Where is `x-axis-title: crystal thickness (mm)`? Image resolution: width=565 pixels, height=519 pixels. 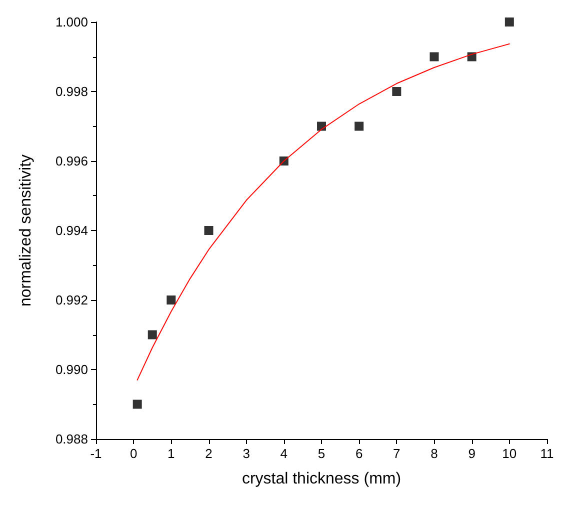 x-axis-title: crystal thickness (mm) is located at coordinates (322, 479).